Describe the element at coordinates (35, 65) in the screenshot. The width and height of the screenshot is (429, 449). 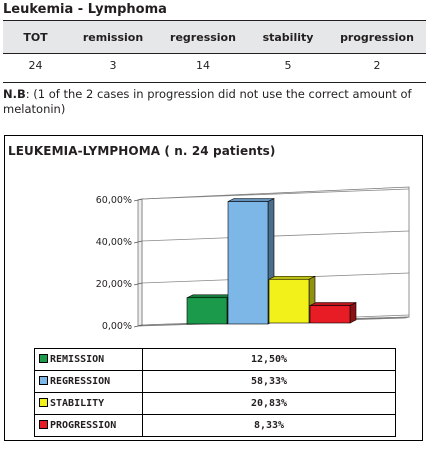
I see `value-tot: 24` at that location.